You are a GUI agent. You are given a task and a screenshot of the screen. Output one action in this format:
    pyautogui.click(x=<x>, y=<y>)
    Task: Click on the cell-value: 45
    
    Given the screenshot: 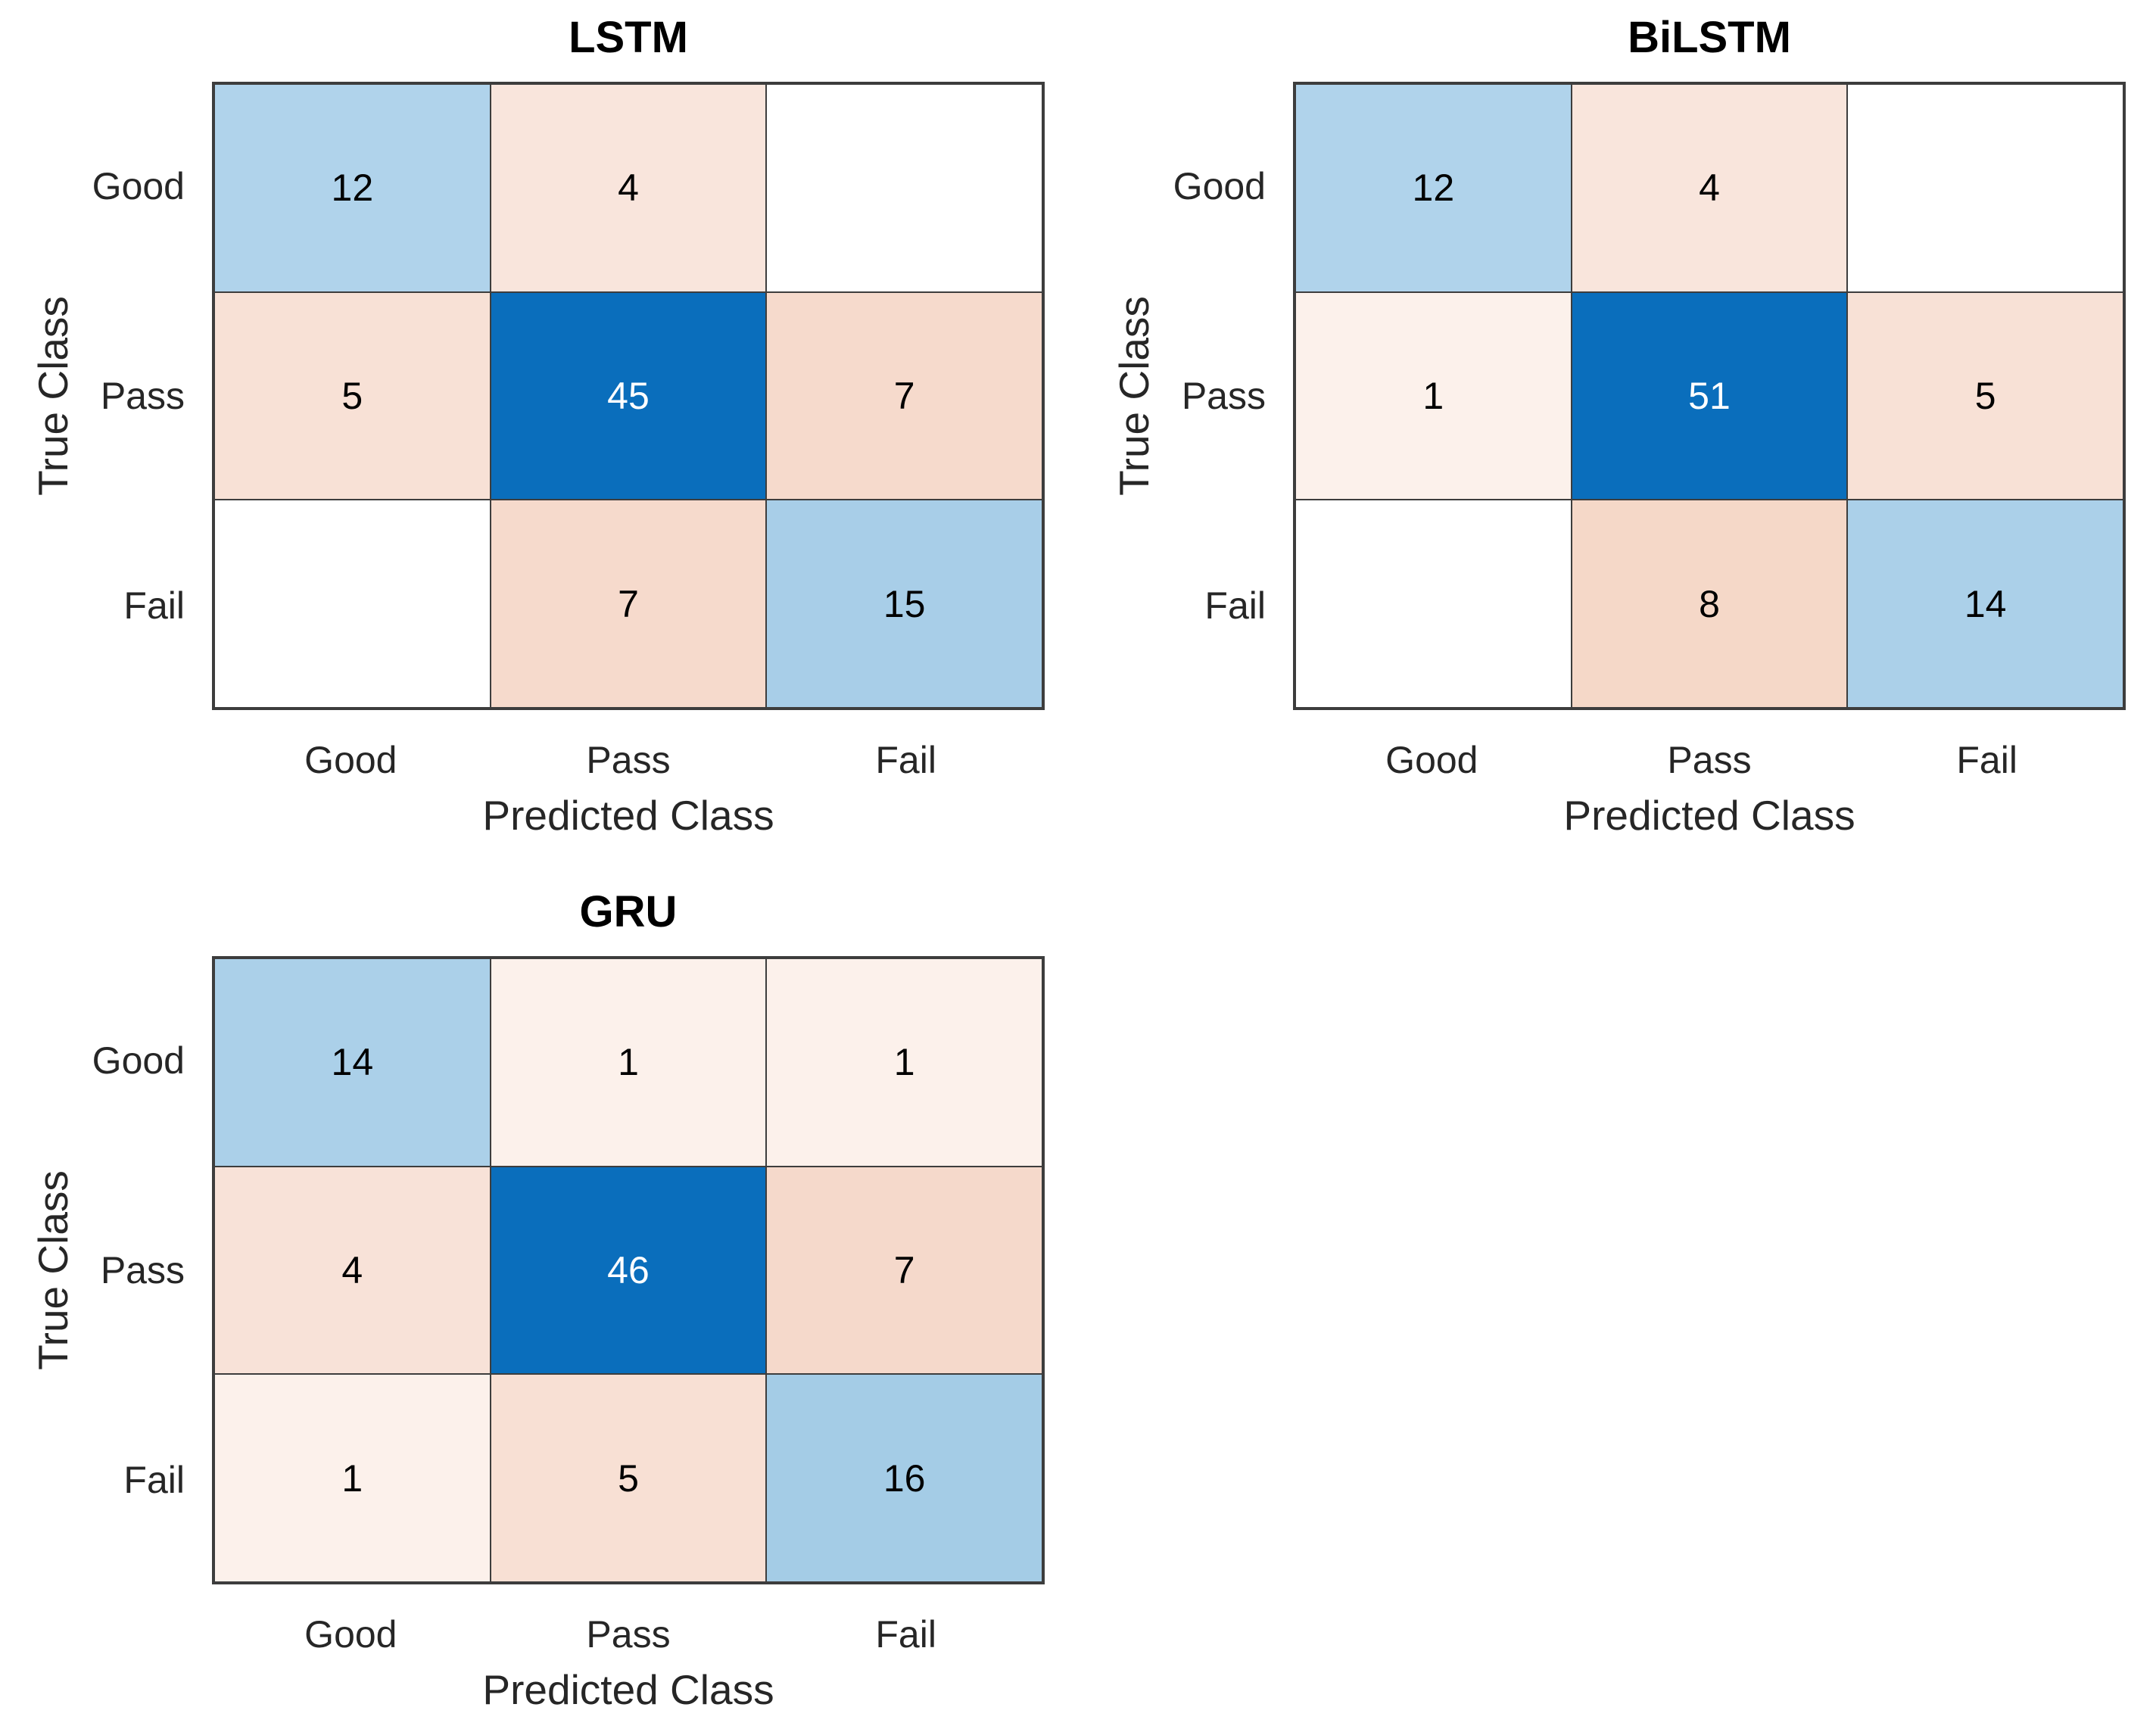 What is the action you would take?
    pyautogui.click(x=628, y=395)
    